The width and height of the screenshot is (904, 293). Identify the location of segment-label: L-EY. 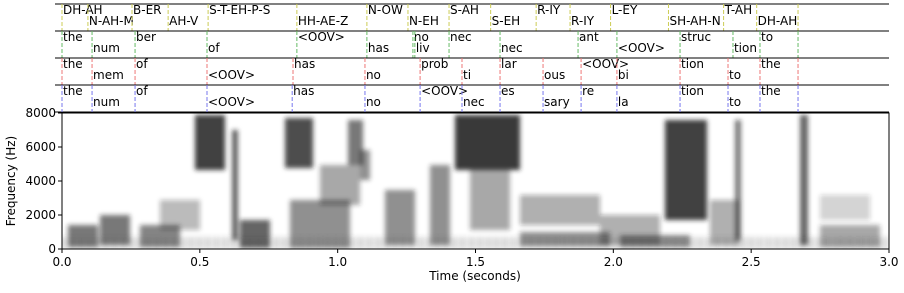
(625, 10).